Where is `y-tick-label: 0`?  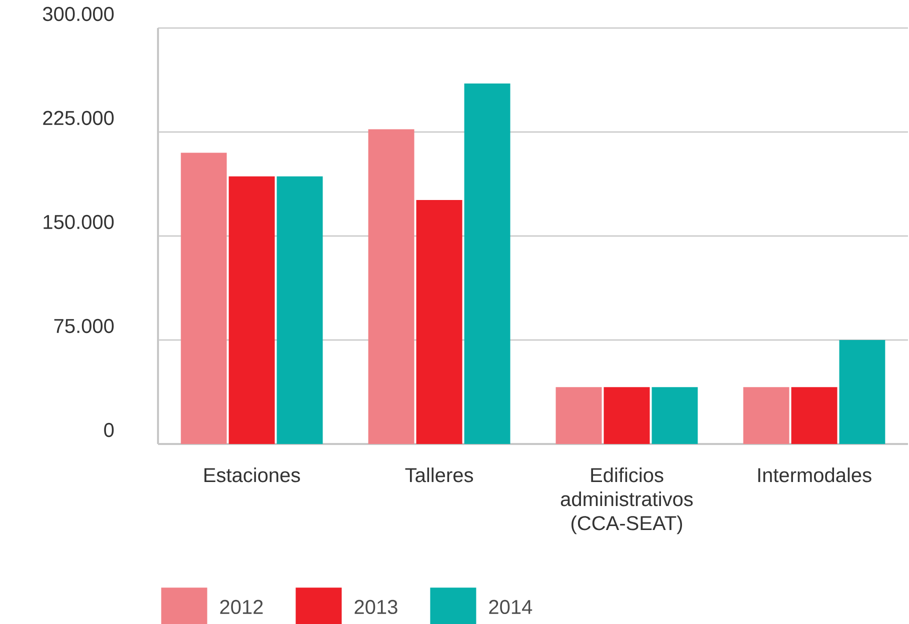 y-tick-label: 0 is located at coordinates (109, 430).